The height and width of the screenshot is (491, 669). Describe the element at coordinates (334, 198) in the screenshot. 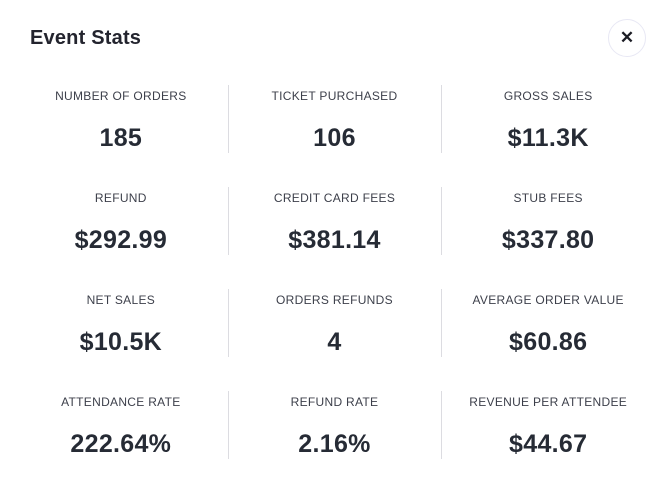

I see `stat-label: CREDIT CARD FEES` at that location.